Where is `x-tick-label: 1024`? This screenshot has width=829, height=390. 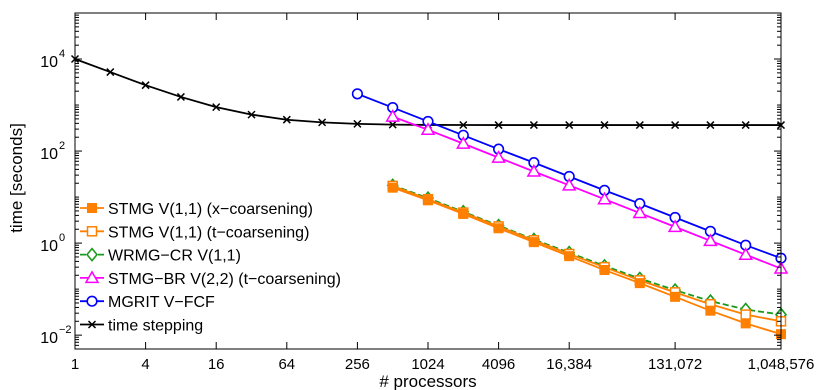
x-tick-label: 1024 is located at coordinates (427, 364).